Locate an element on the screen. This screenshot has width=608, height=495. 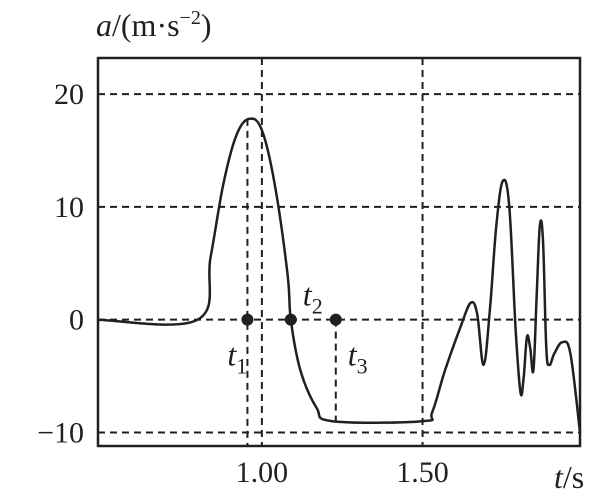
marker-label-t3: t3 is located at coordinates (358, 358).